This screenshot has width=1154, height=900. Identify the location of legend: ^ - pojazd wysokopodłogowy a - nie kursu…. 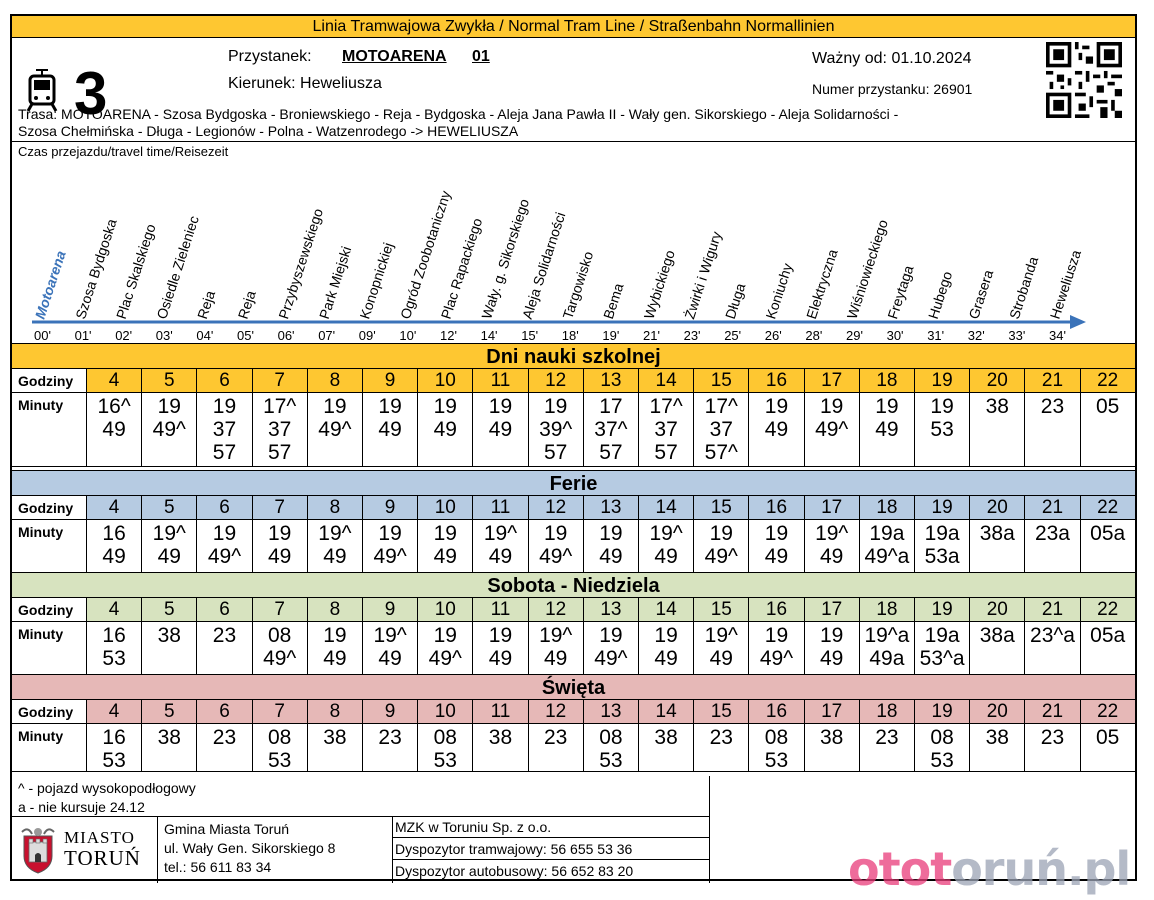
(107, 798).